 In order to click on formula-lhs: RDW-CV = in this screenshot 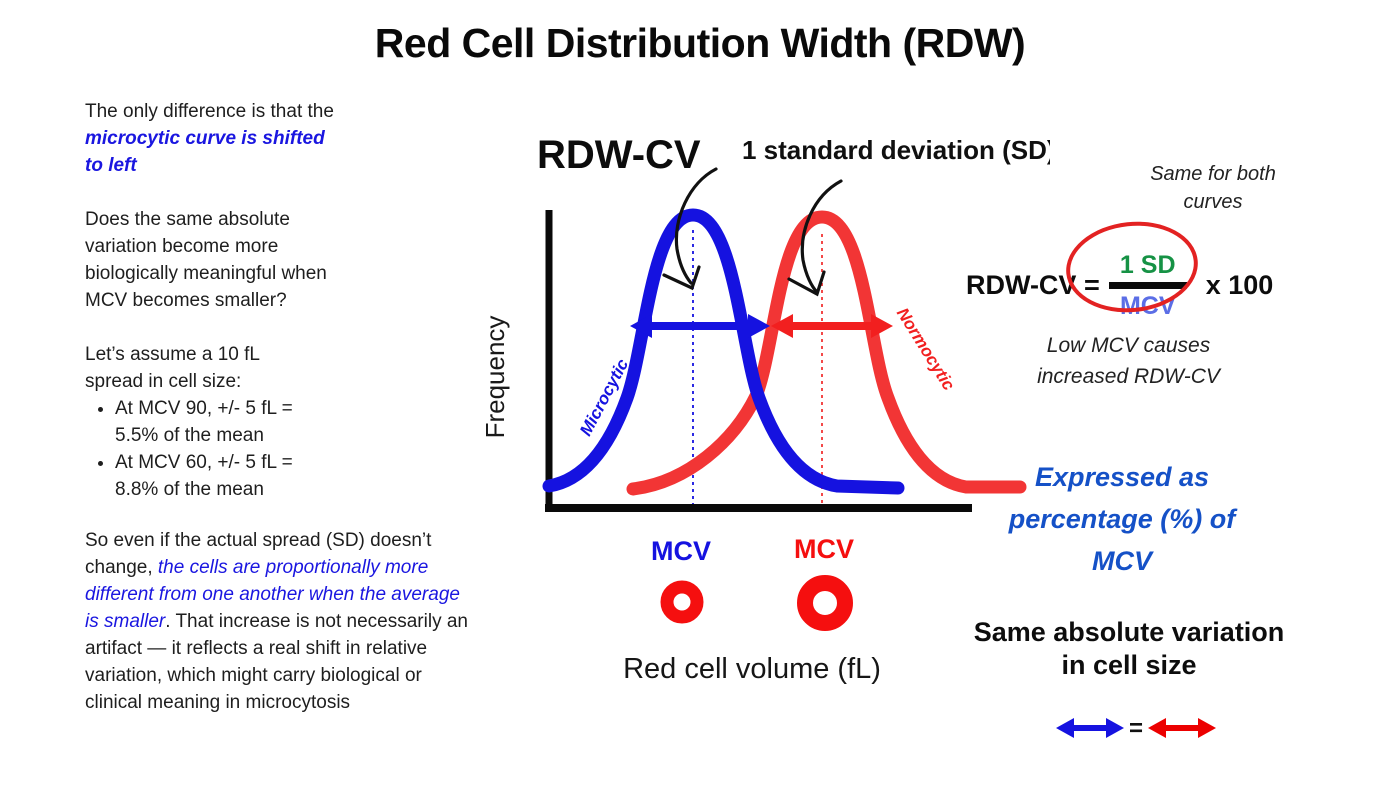, I will do `click(1033, 285)`.